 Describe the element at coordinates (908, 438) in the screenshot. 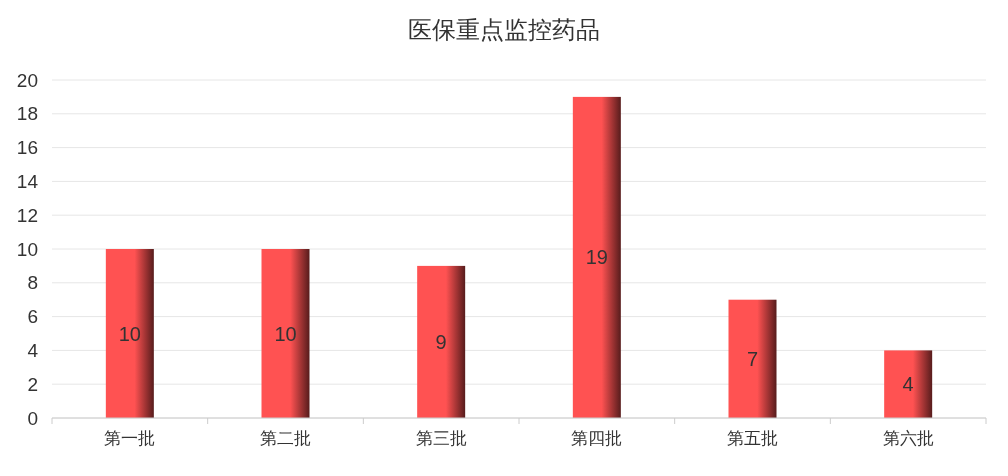

I see `x-tick-label: 第六批` at that location.